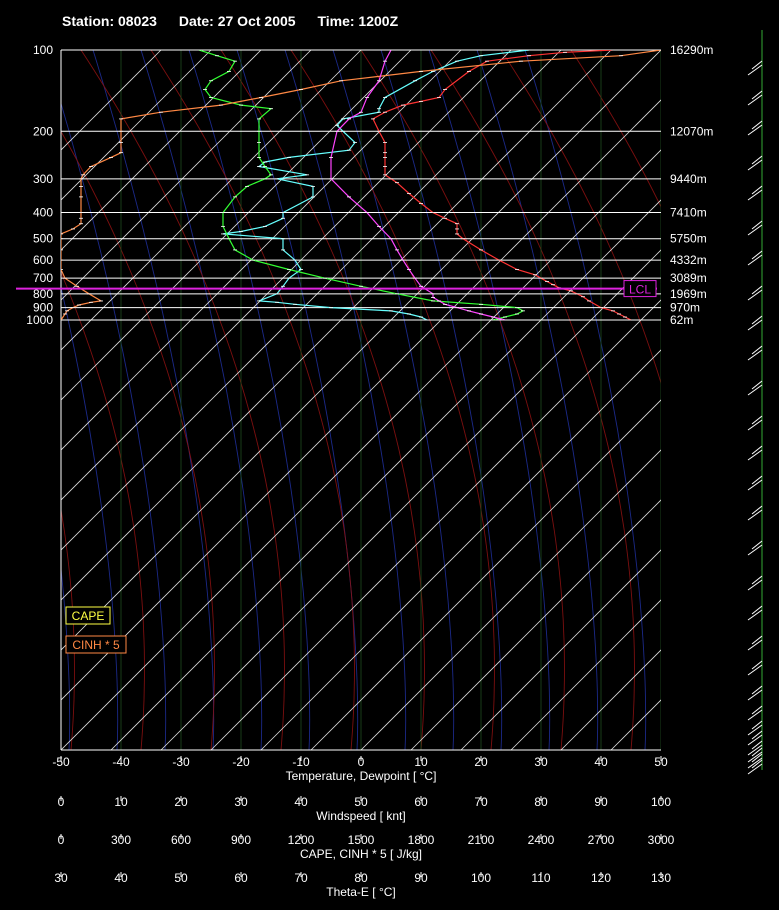 This screenshot has height=910, width=779. Describe the element at coordinates (301, 762) in the screenshot. I see `axis-tick-label: -10` at that location.